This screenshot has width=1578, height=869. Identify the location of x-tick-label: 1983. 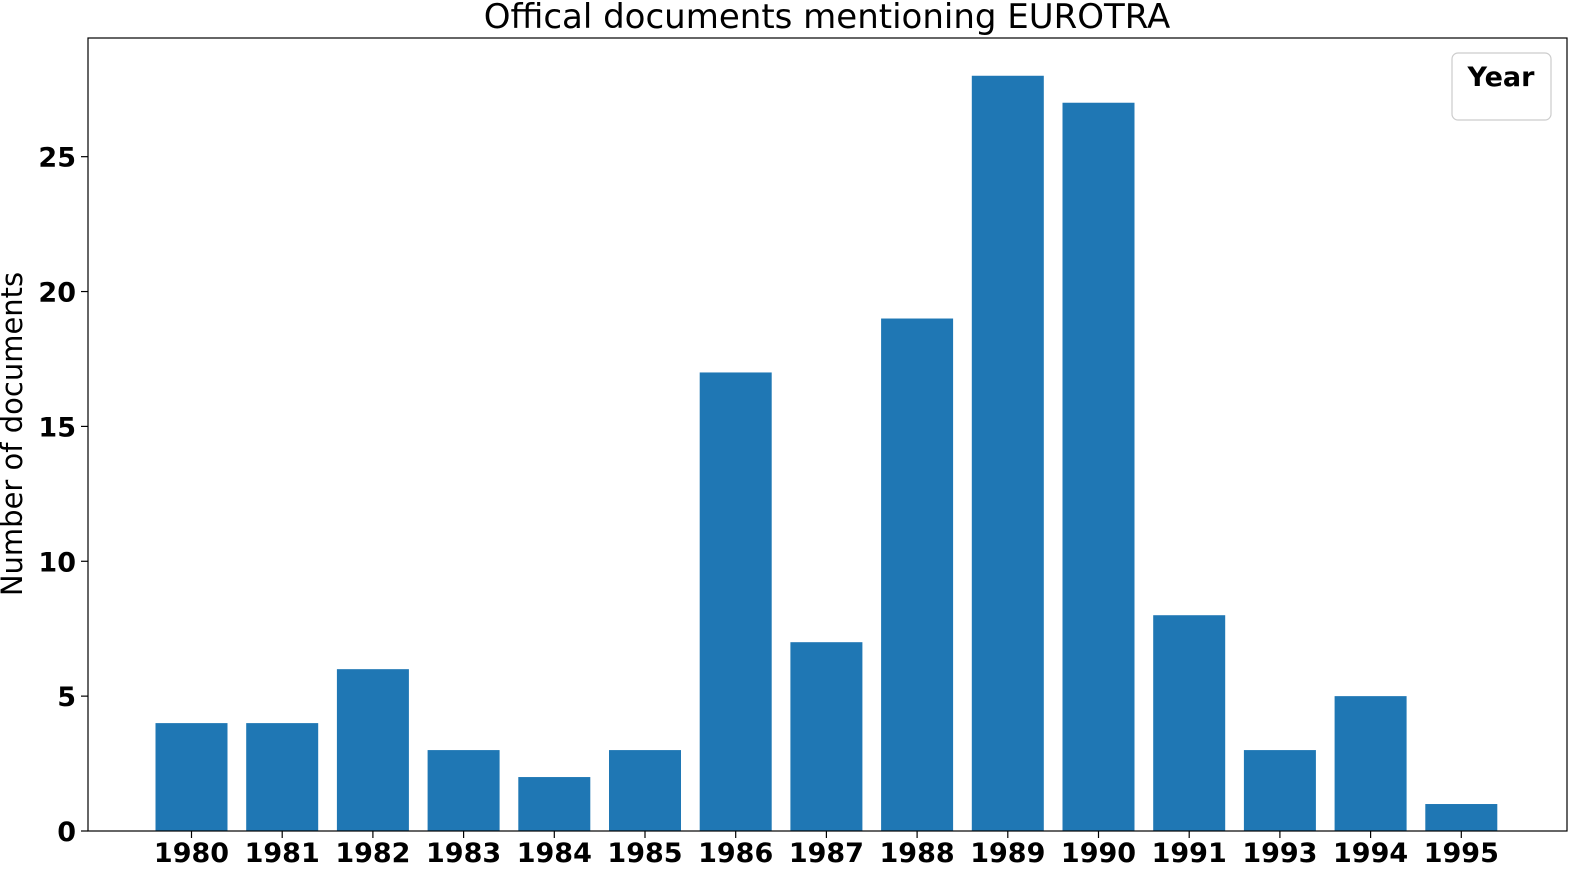
(463, 853).